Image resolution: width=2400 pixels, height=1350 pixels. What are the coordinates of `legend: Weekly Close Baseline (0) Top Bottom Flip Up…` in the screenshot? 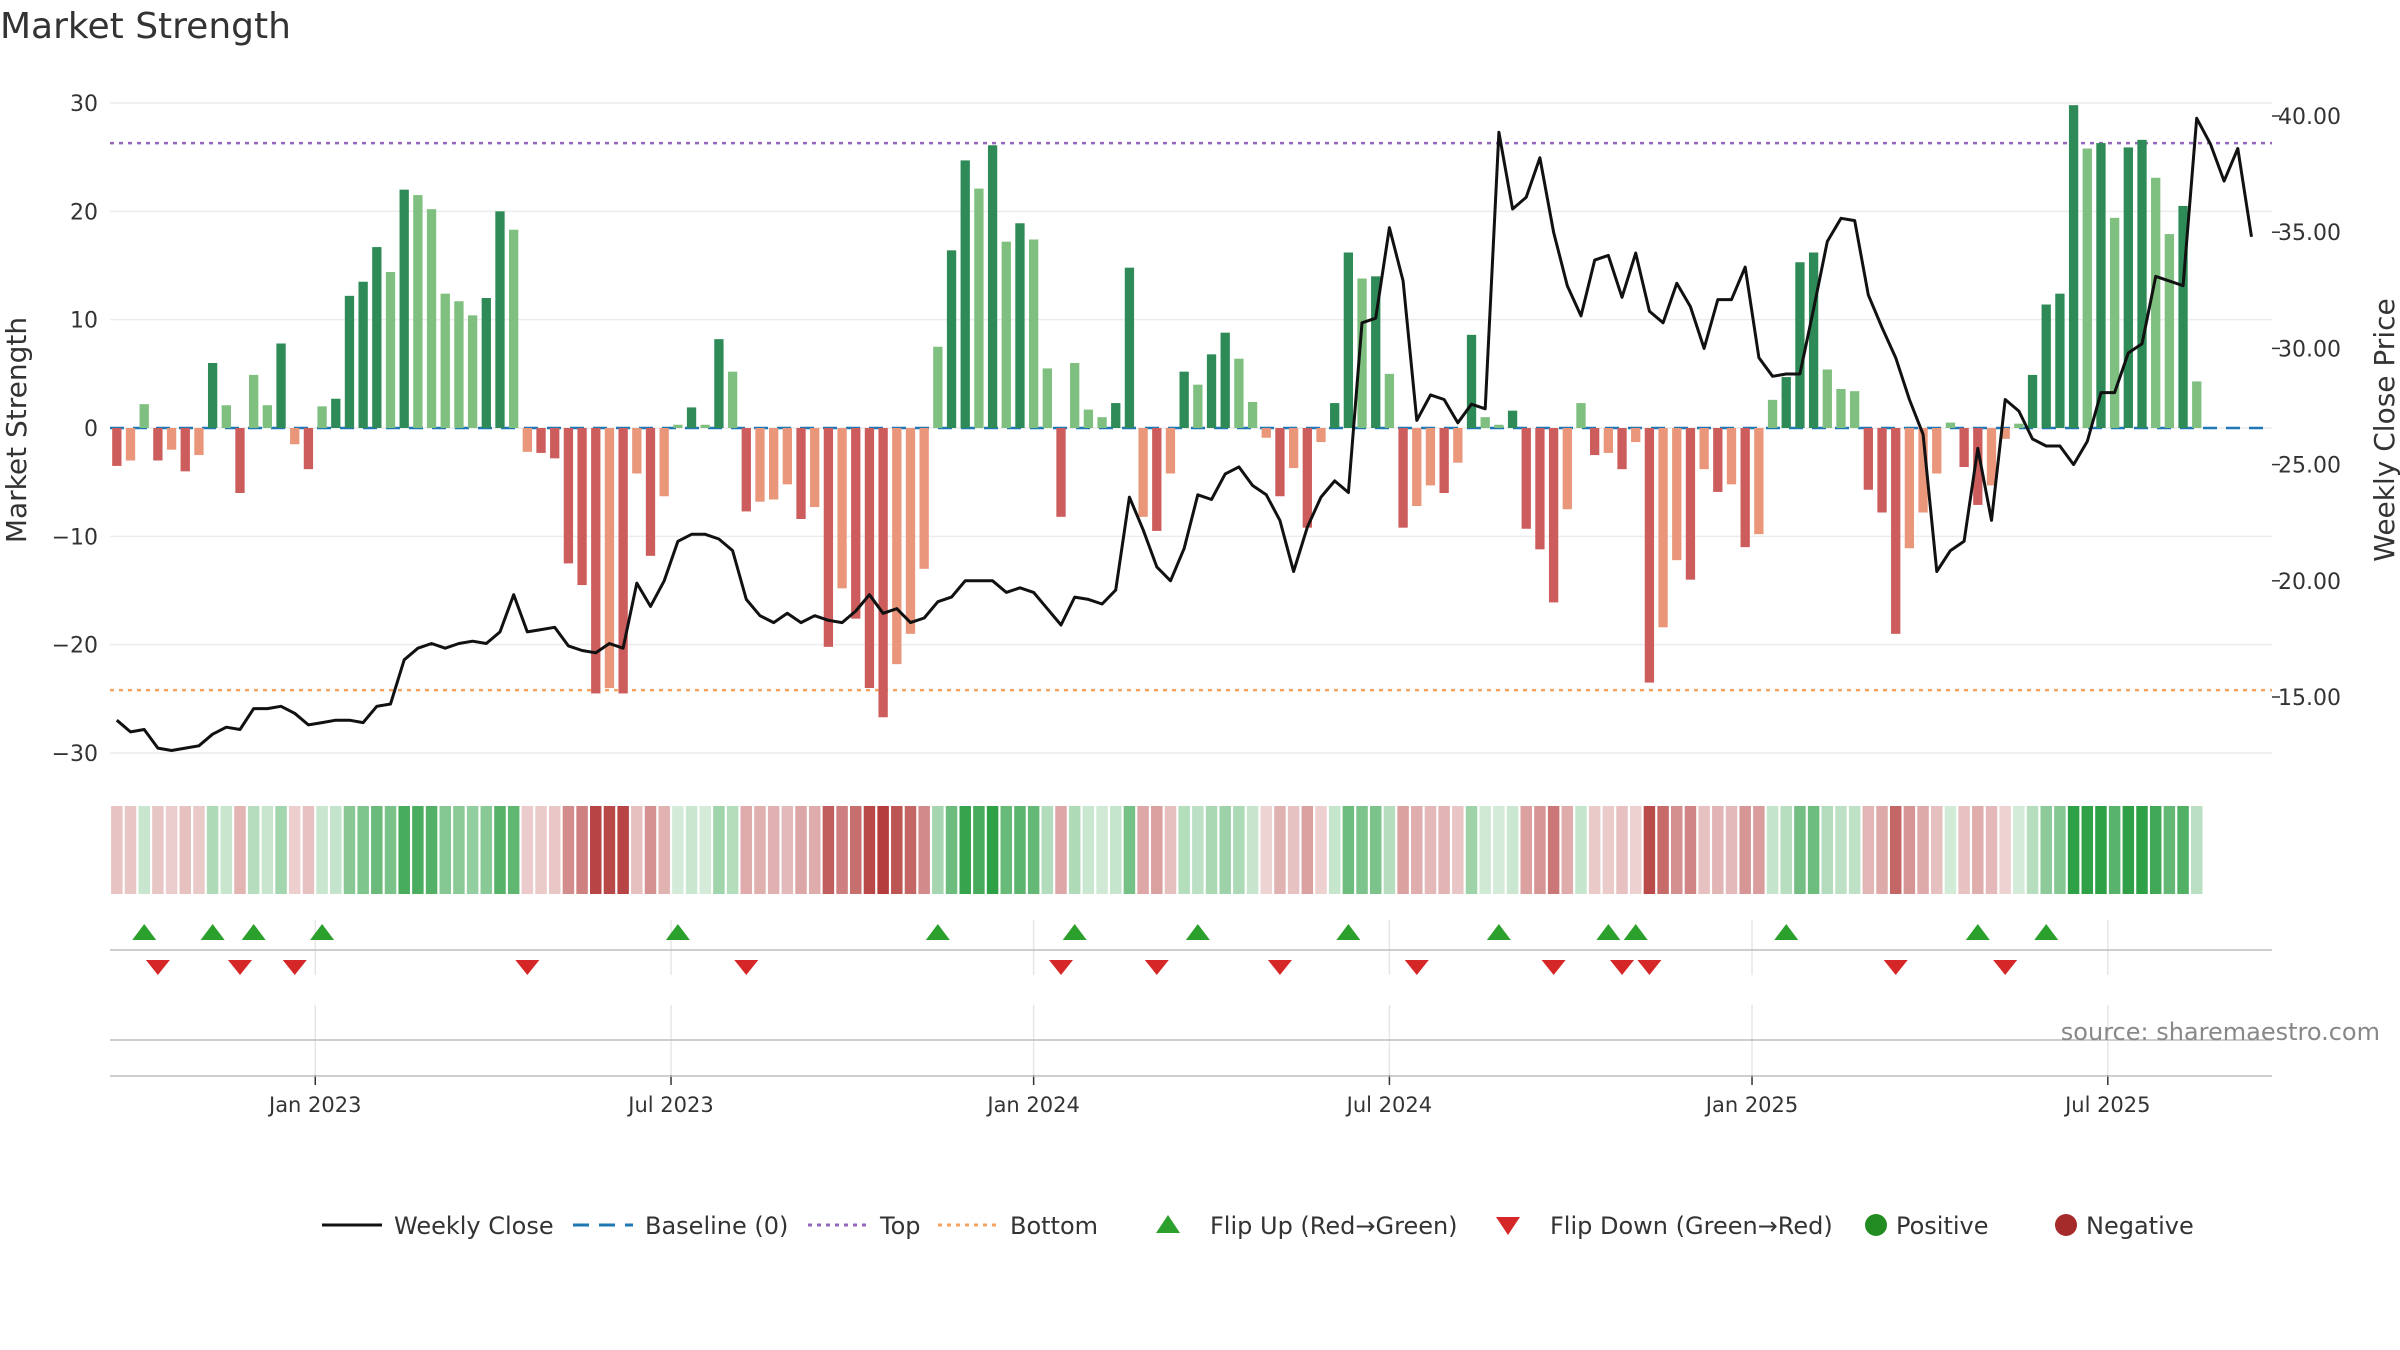 It's located at (1258, 1226).